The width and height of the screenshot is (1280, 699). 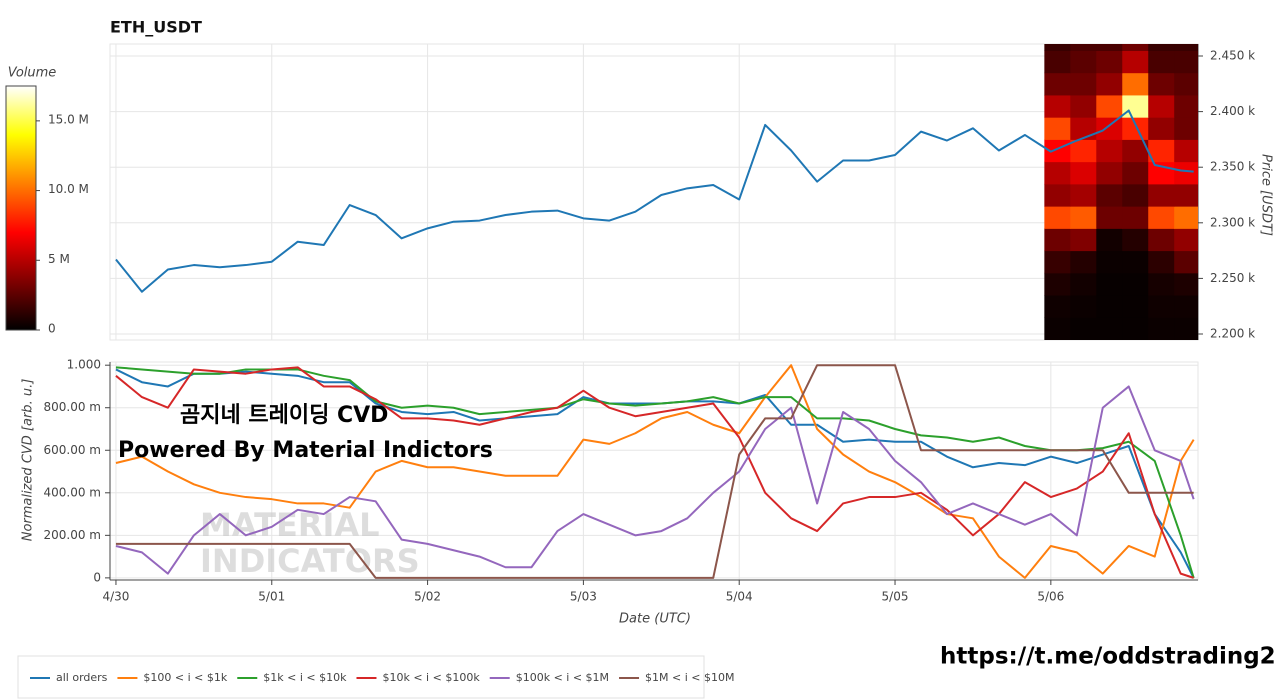 What do you see at coordinates (1050, 597) in the screenshot?
I see `x-tick-label: 5/06` at bounding box center [1050, 597].